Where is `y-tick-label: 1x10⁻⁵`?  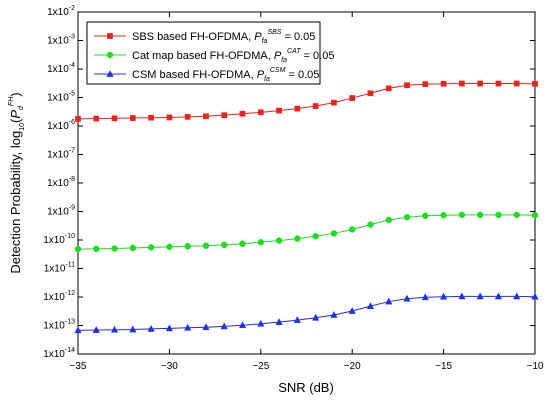 y-tick-label: 1x10⁻⁵ is located at coordinates (61, 97).